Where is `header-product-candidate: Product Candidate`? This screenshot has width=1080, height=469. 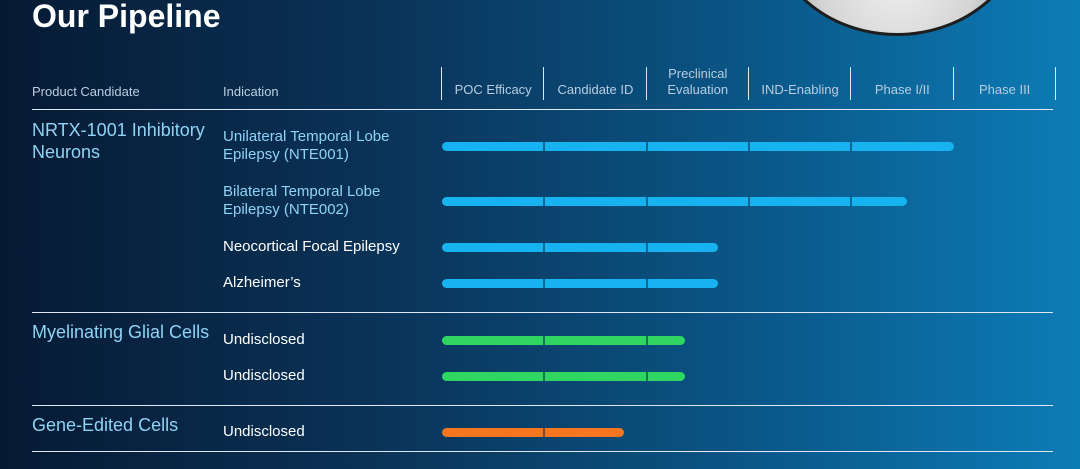
header-product-candidate: Product Candidate is located at coordinates (86, 91).